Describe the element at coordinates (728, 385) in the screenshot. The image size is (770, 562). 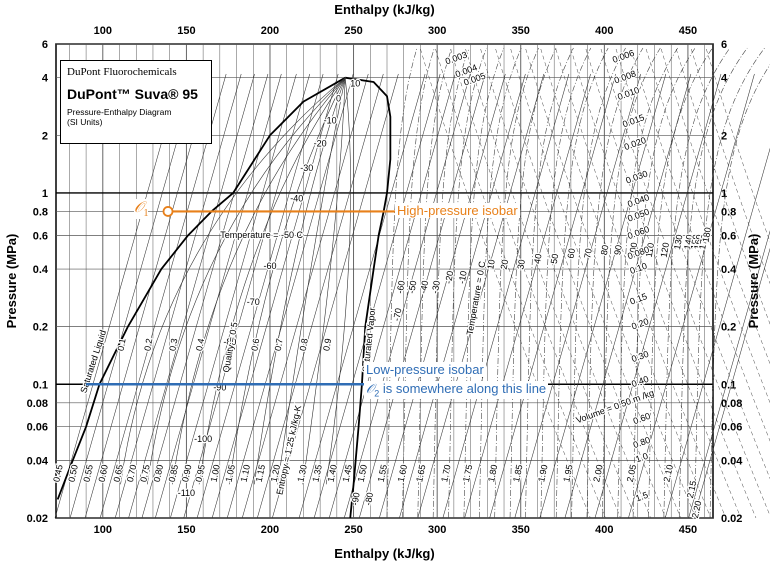
I see `y-tick-label-right: 0.1` at that location.